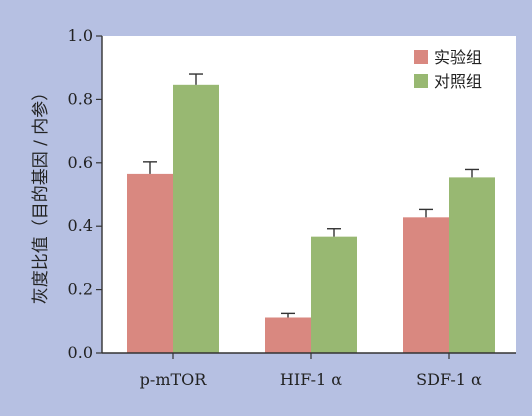  Describe the element at coordinates (311, 379) in the screenshot. I see `x-tick-label: HIF-1 α` at that location.